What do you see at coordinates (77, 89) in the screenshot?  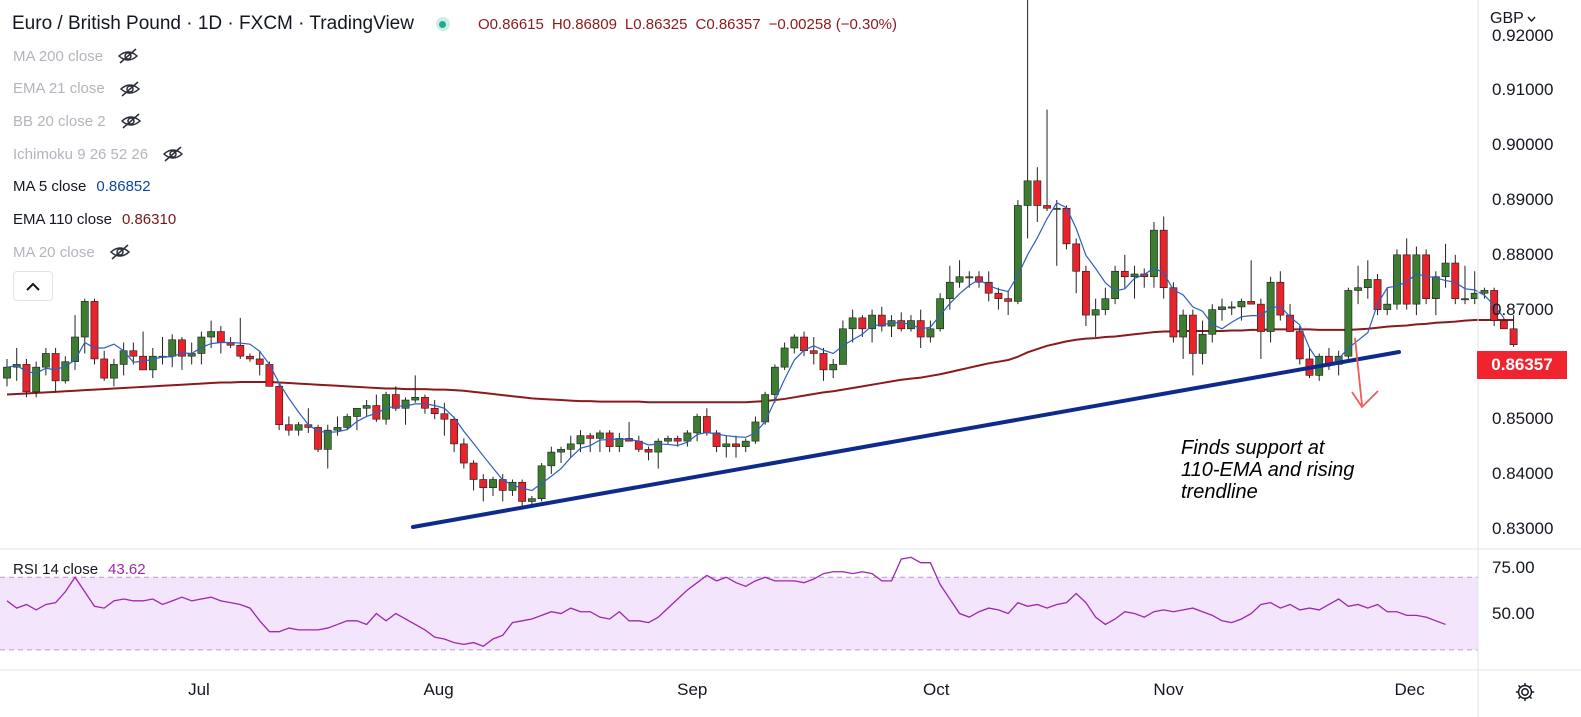 I see `indicator-row: EMA 21 close` at bounding box center [77, 89].